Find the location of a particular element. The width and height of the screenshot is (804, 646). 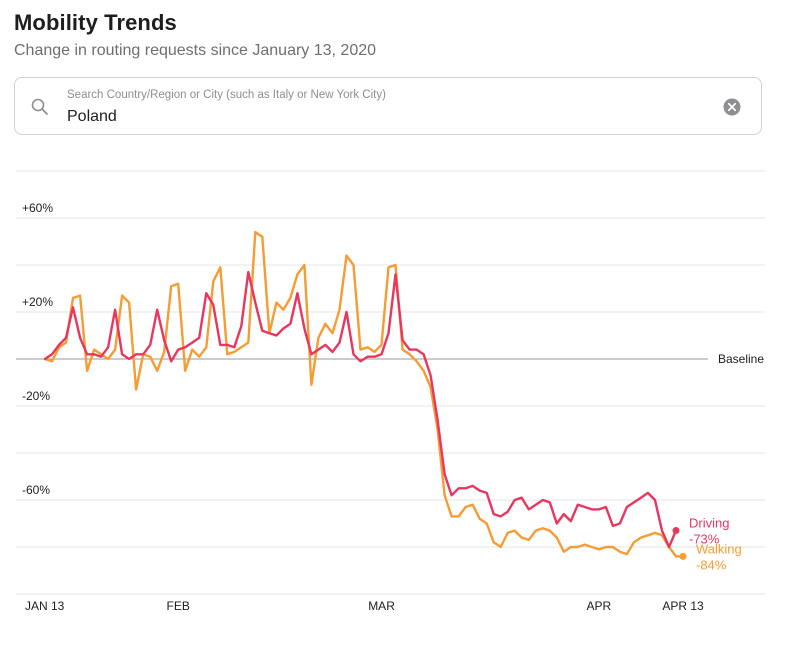

series-value-label-driving: -73% is located at coordinates (704, 539).